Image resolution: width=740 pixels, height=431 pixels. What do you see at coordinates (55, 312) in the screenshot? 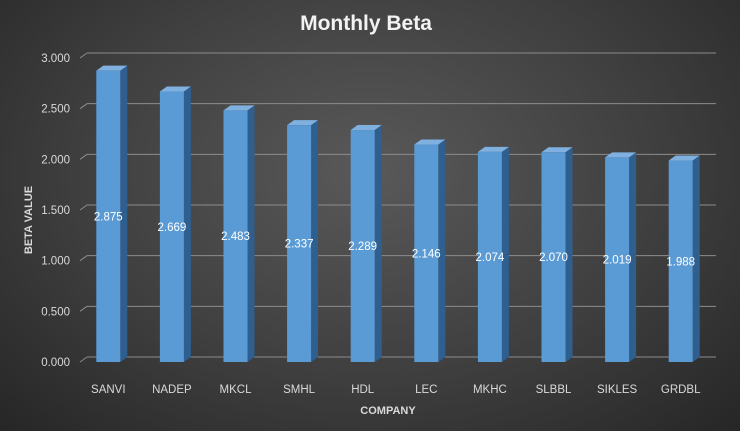
I see `y-tick-label: 0.500` at bounding box center [55, 312].